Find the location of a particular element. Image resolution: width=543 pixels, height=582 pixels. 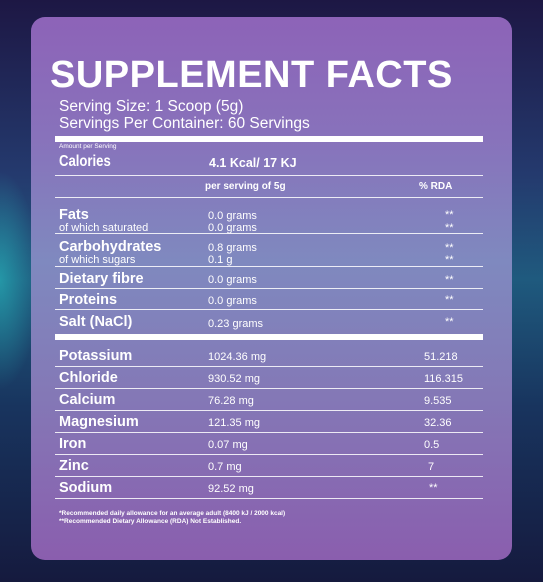

mineral-label: Calcium is located at coordinates (87, 400).